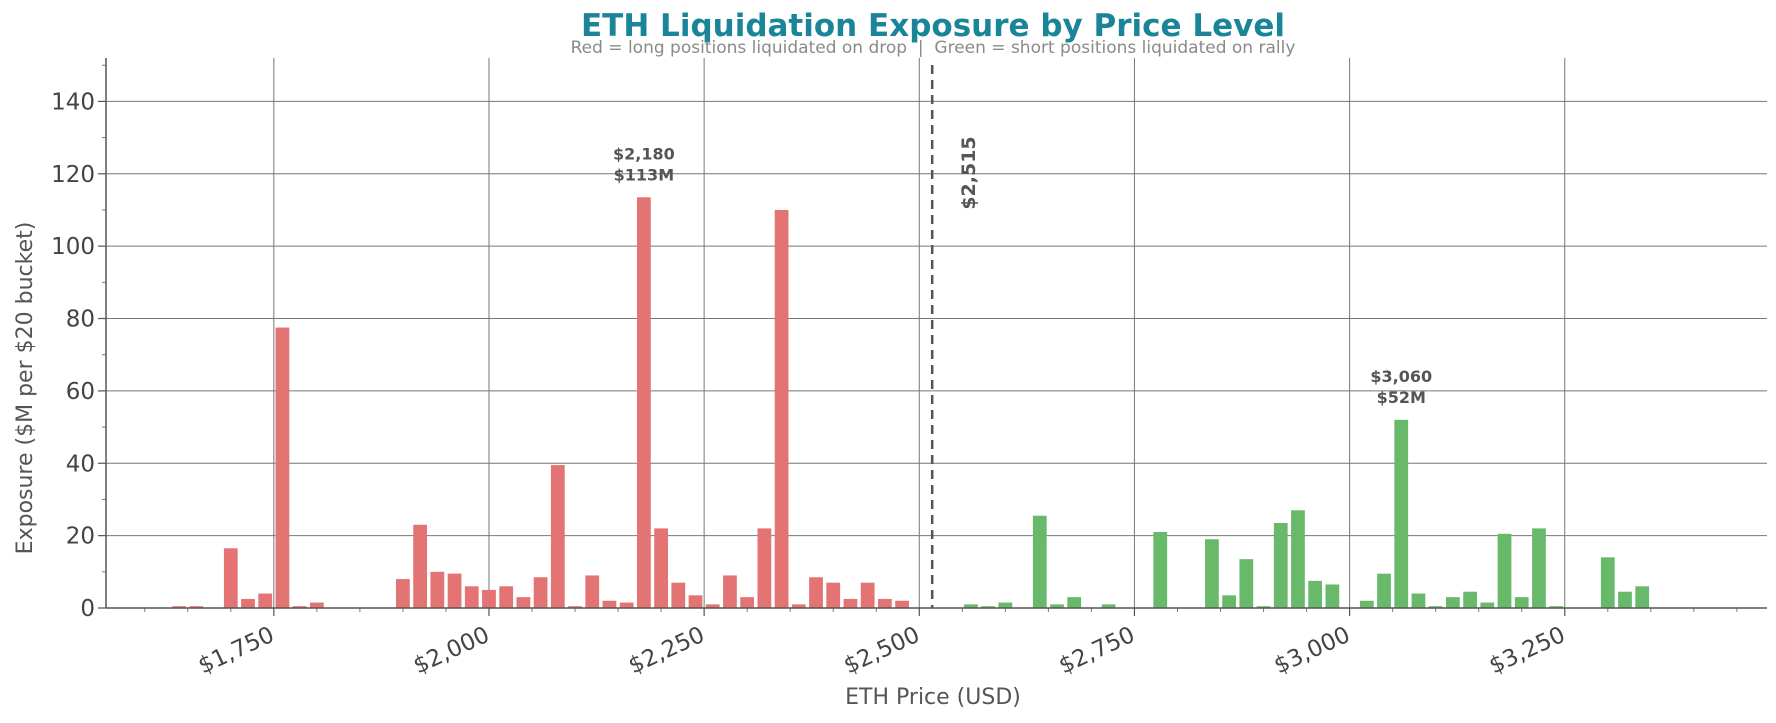 This screenshot has width=1776, height=723. I want to click on annotation-price: $3,060, so click(1401, 376).